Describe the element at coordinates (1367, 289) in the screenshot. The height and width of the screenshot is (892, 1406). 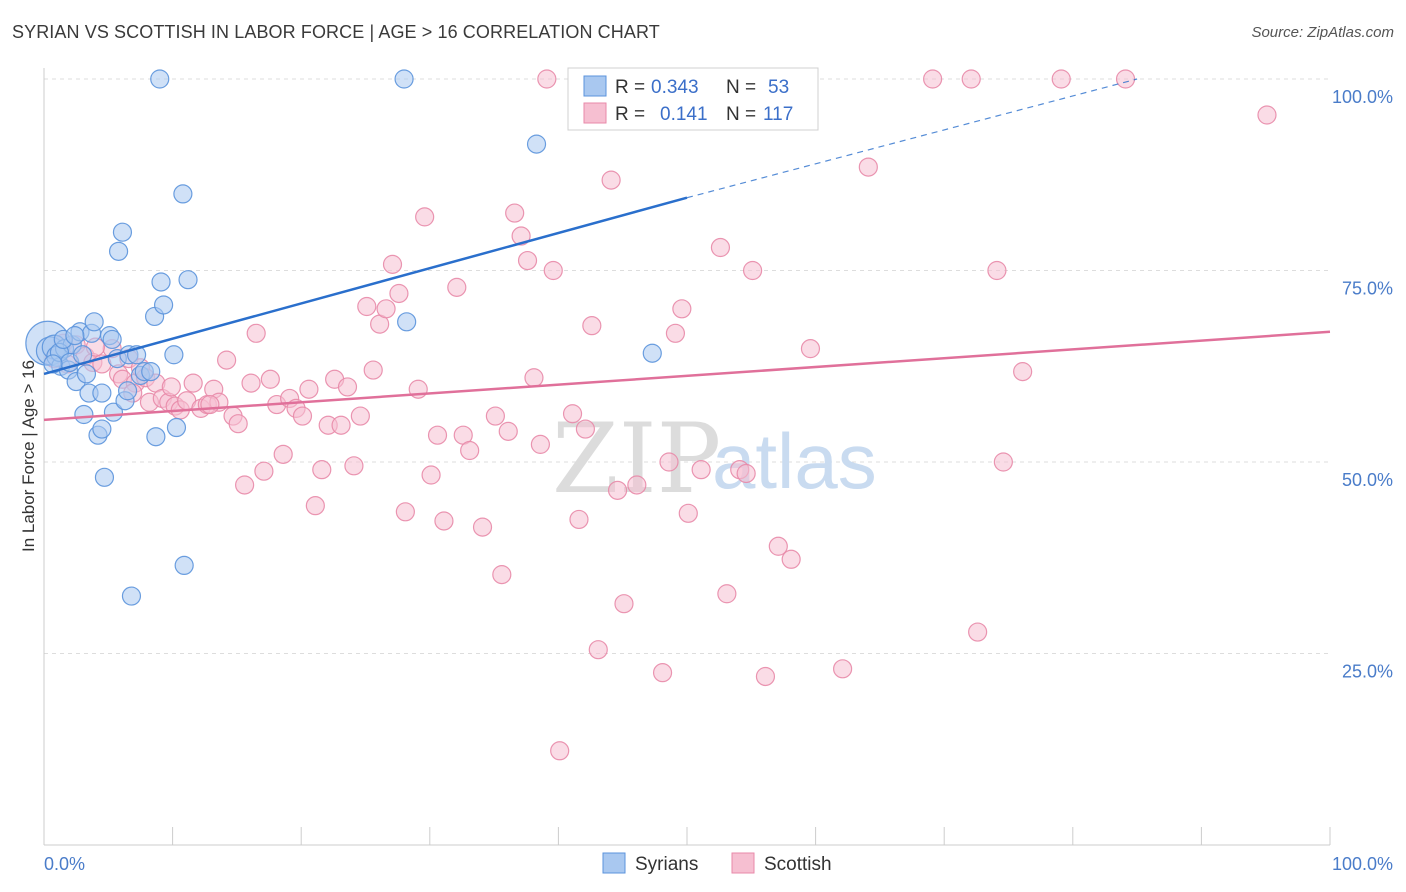
I see `y-tick-label-2: 75.0%` at that location.